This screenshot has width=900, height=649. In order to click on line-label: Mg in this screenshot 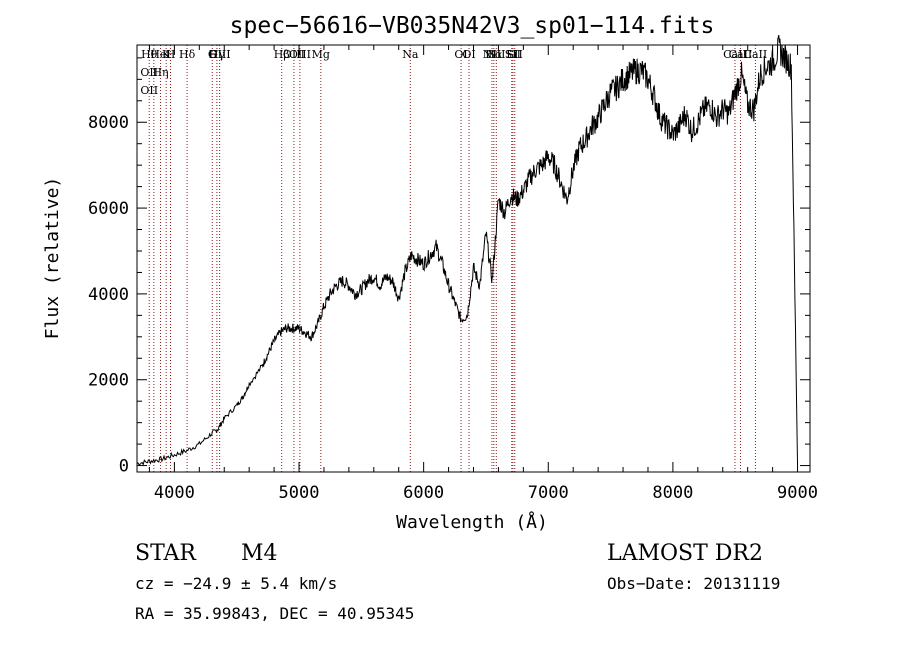, I will do `click(321, 54)`.